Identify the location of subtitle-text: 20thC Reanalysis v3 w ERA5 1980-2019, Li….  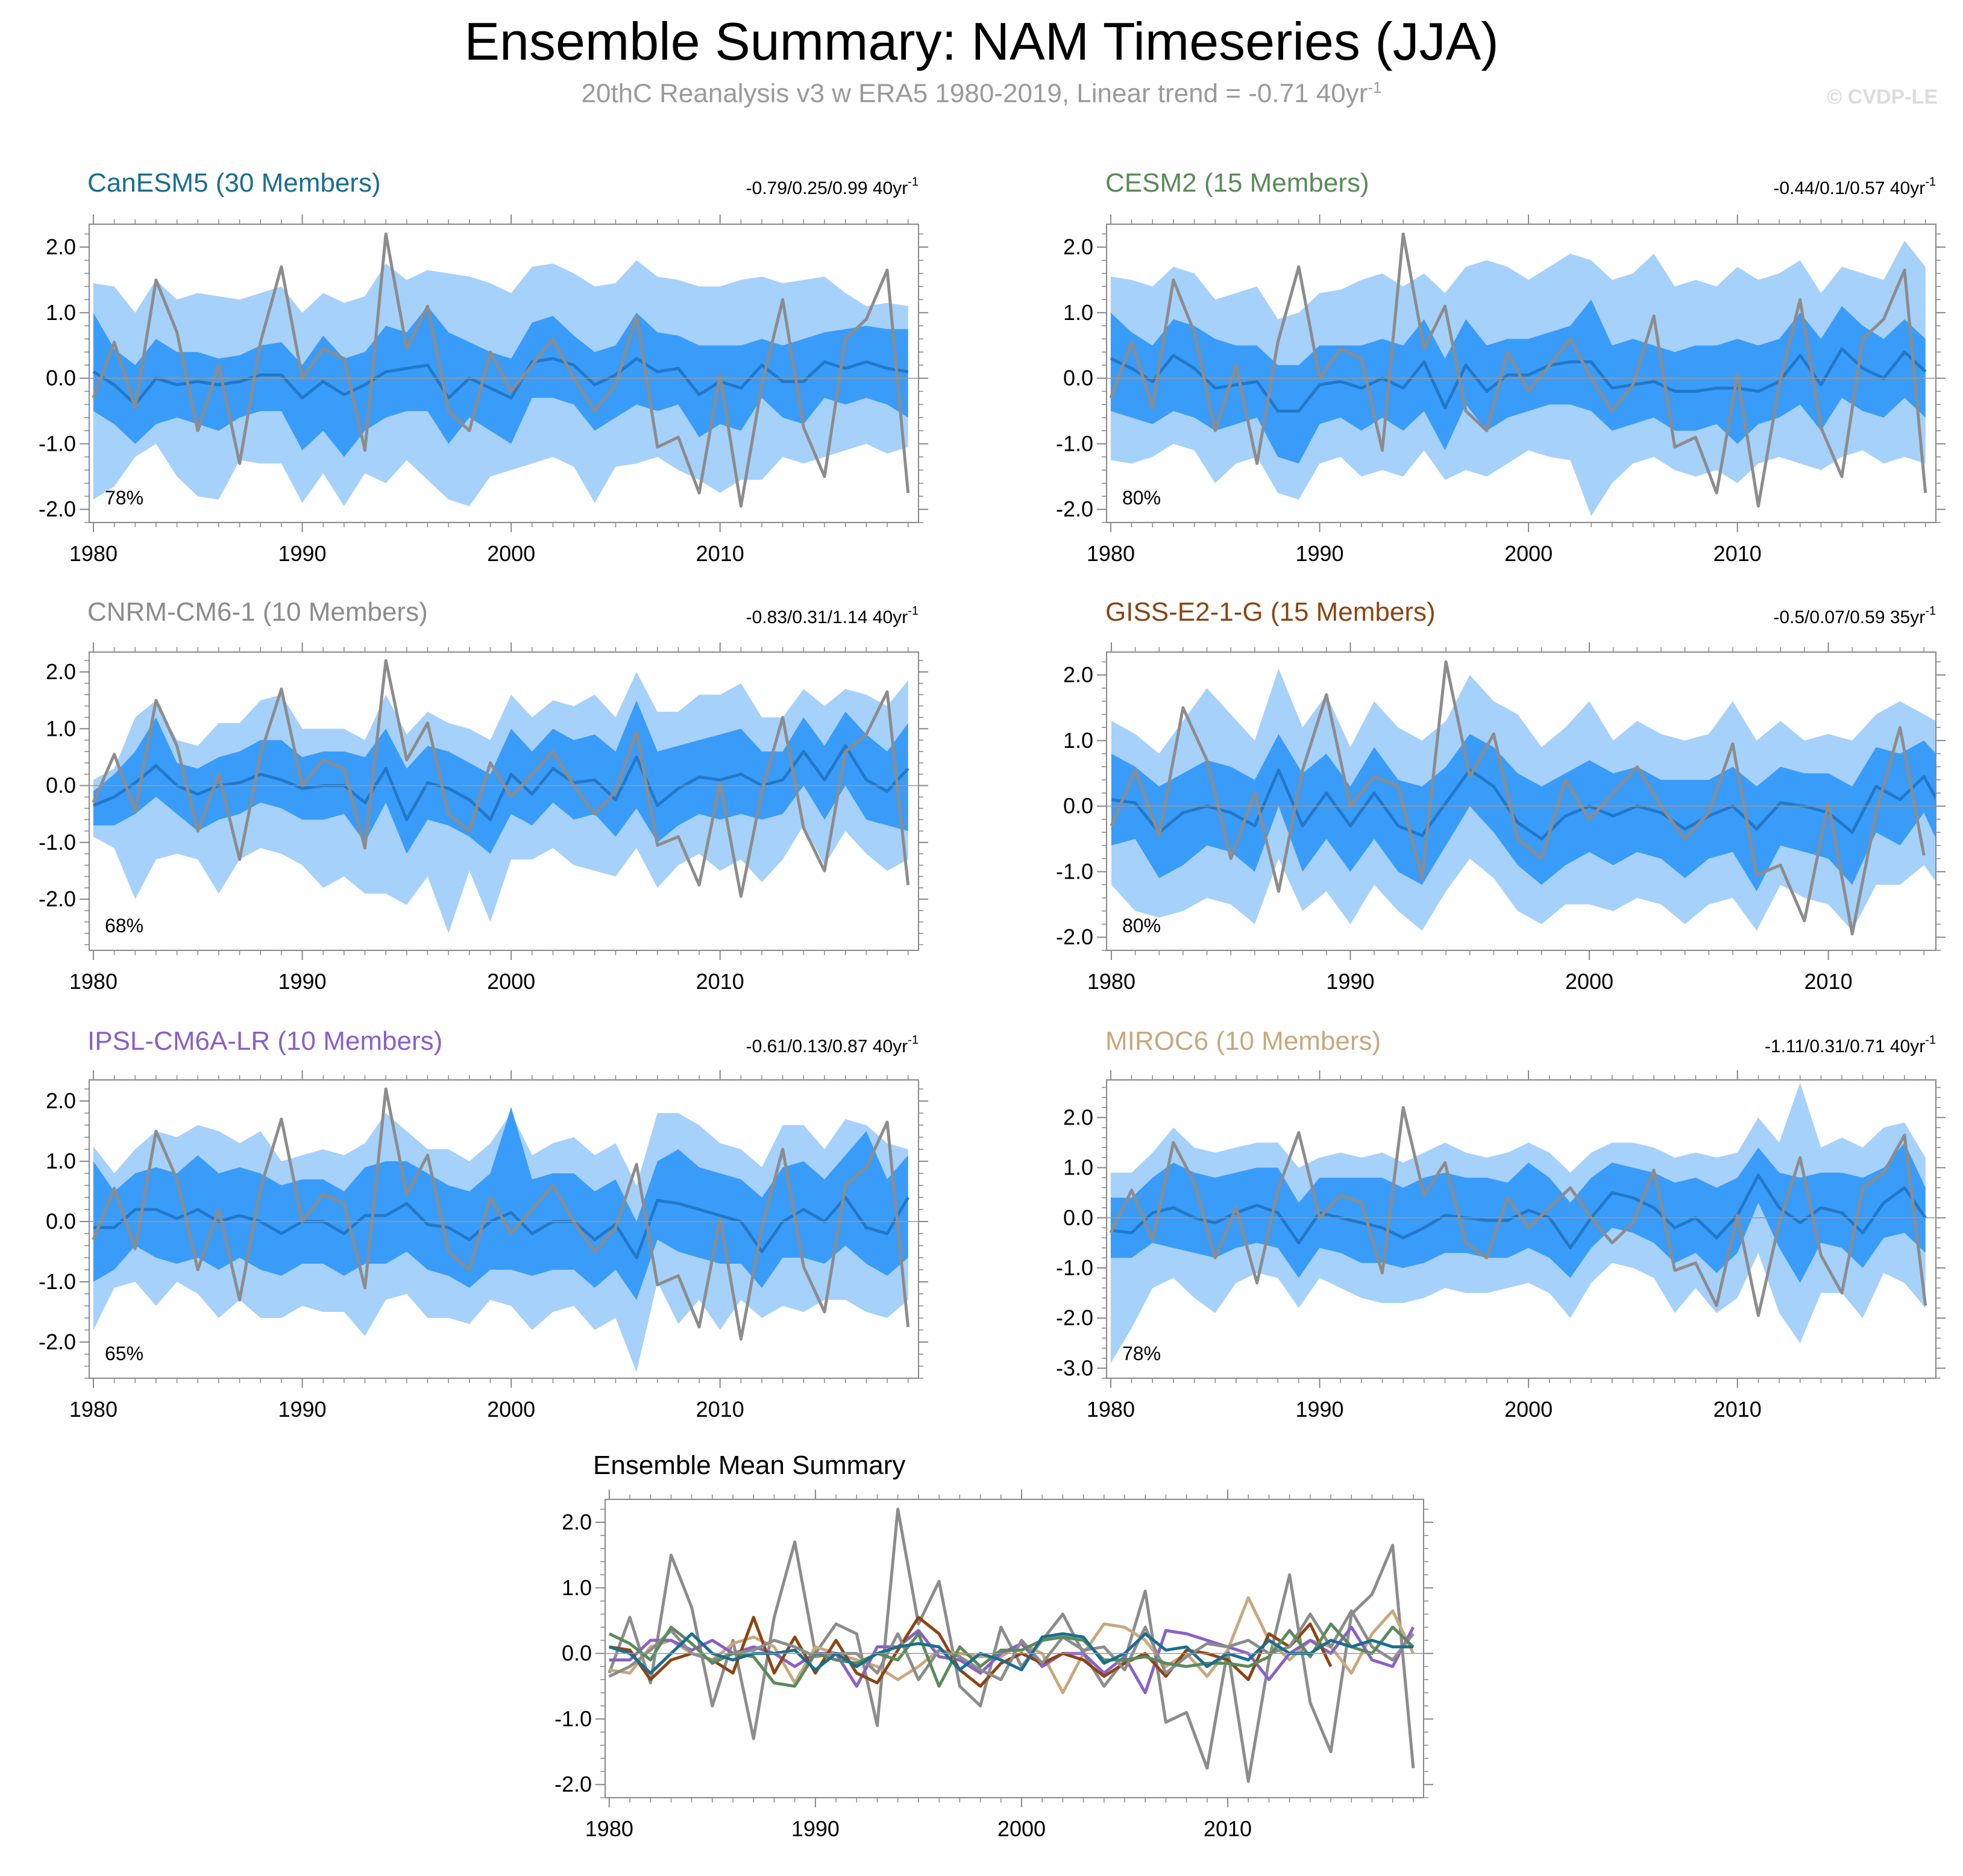
(974, 93).